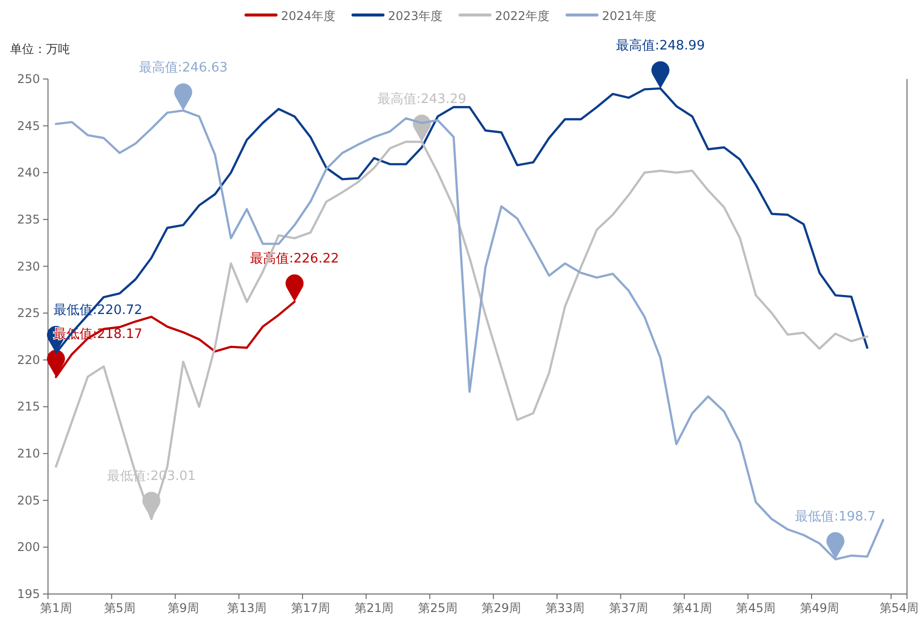 This screenshot has width=920, height=623. I want to click on x-tick-label: 第17周, so click(310, 608).